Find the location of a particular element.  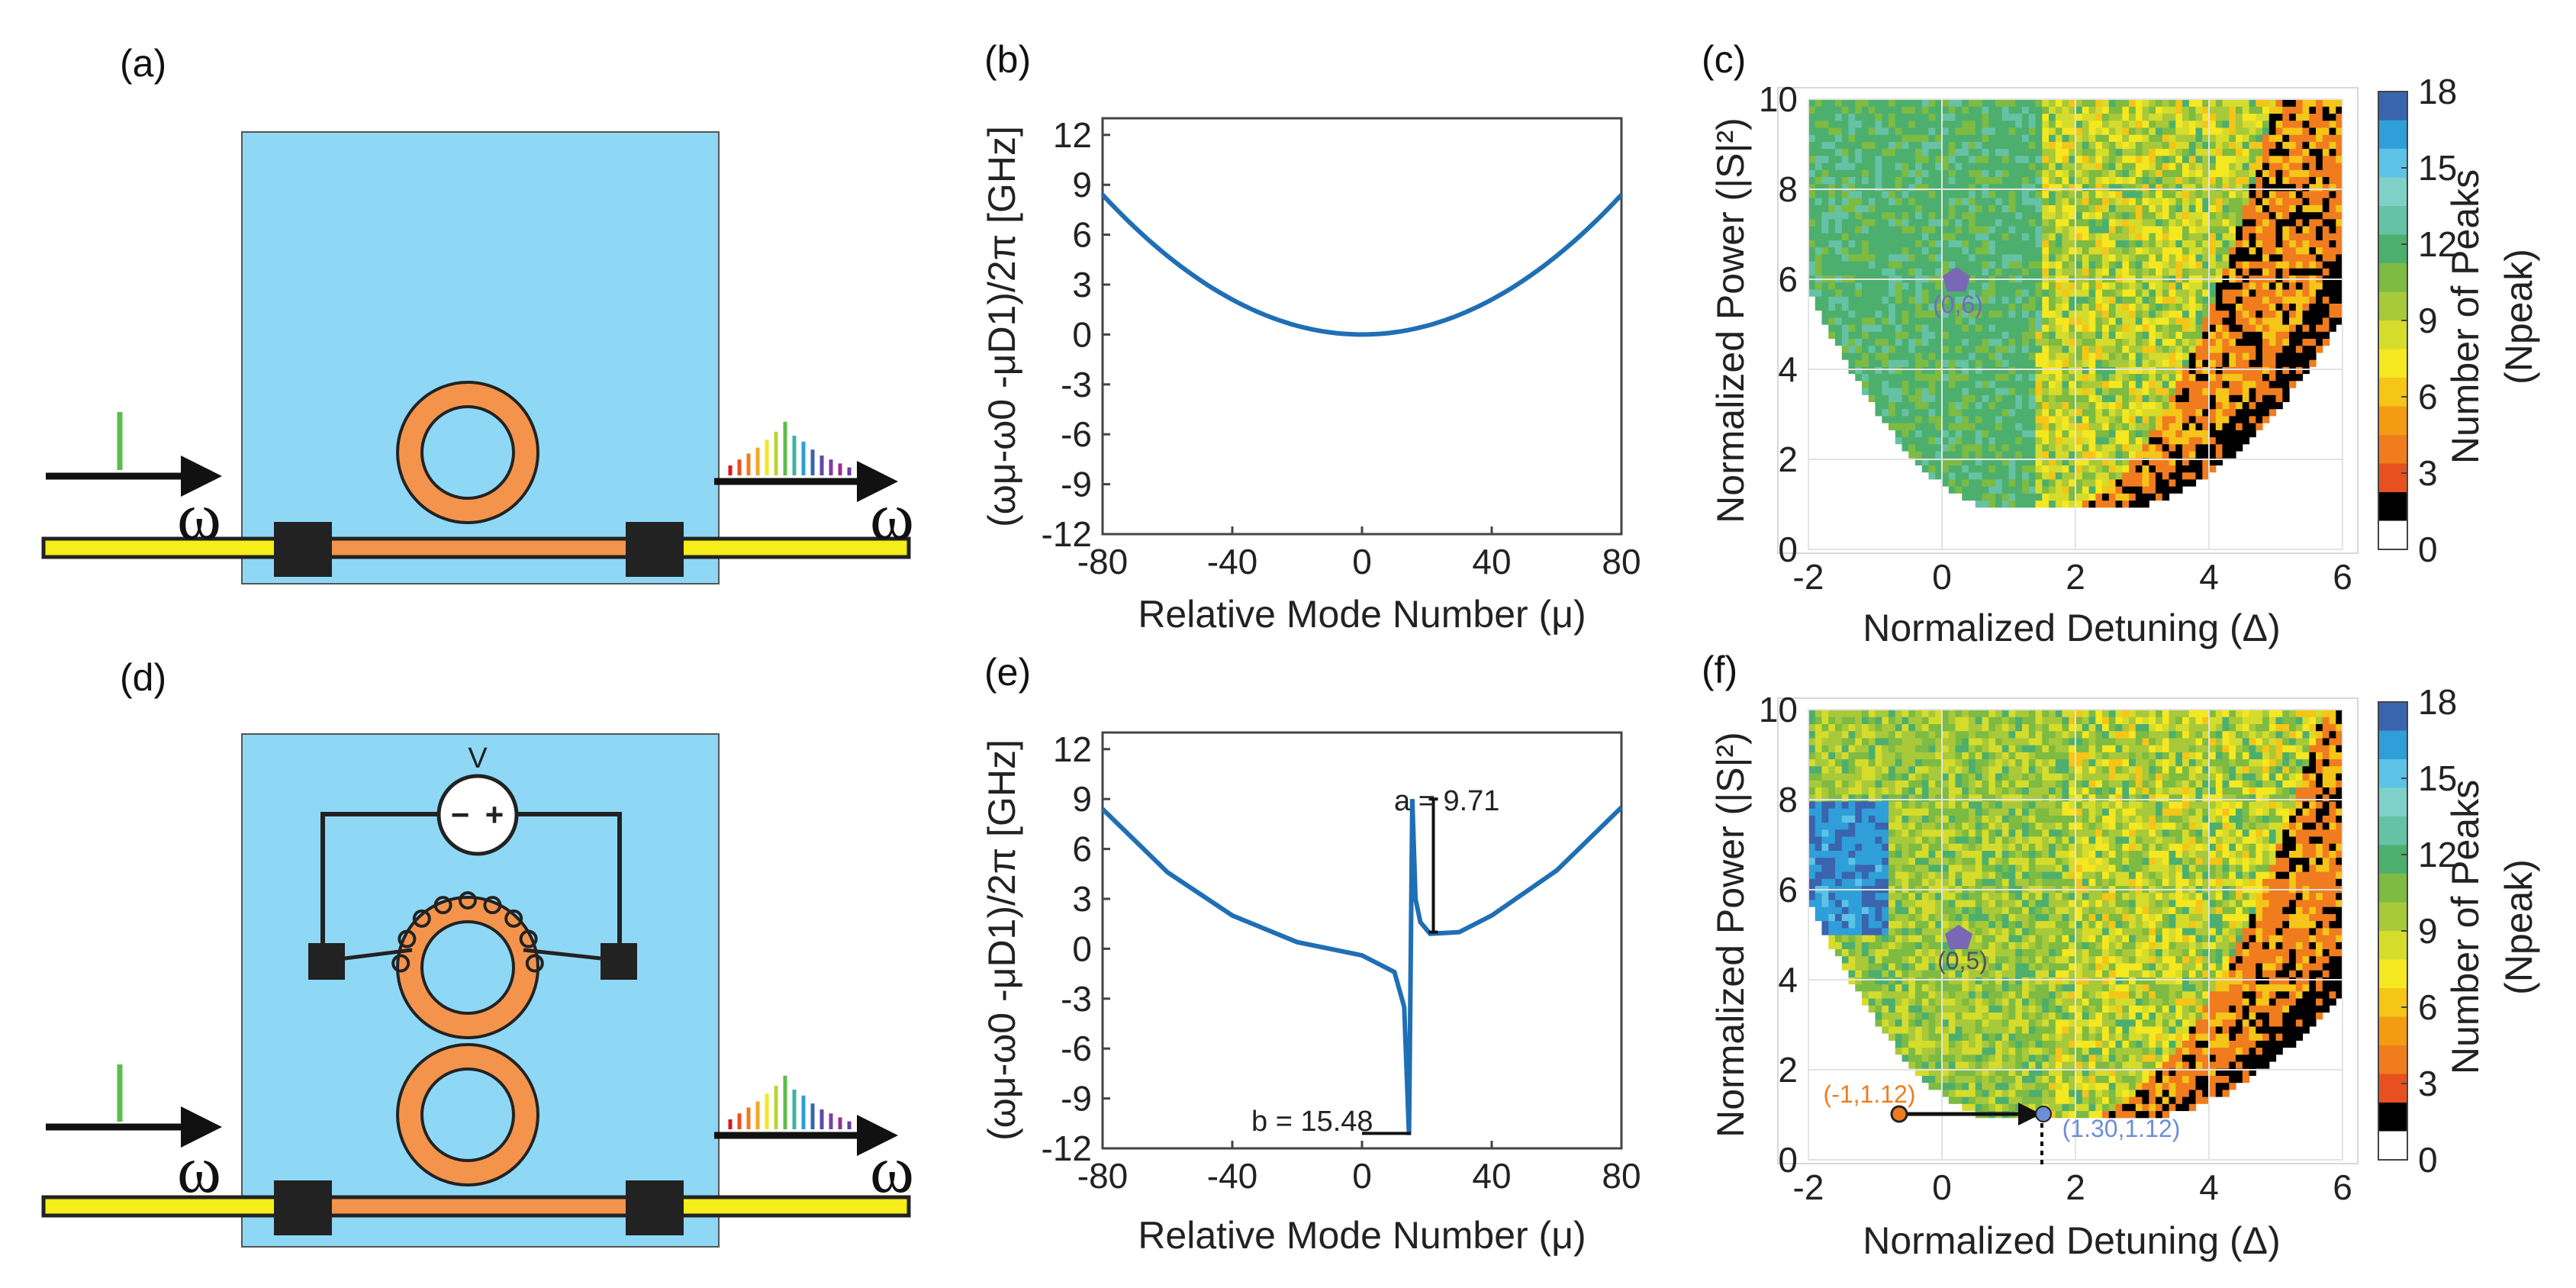

y-axis-label: (ωμ-ω0 -μD1)/2π [GHz] is located at coordinates (1001, 940).